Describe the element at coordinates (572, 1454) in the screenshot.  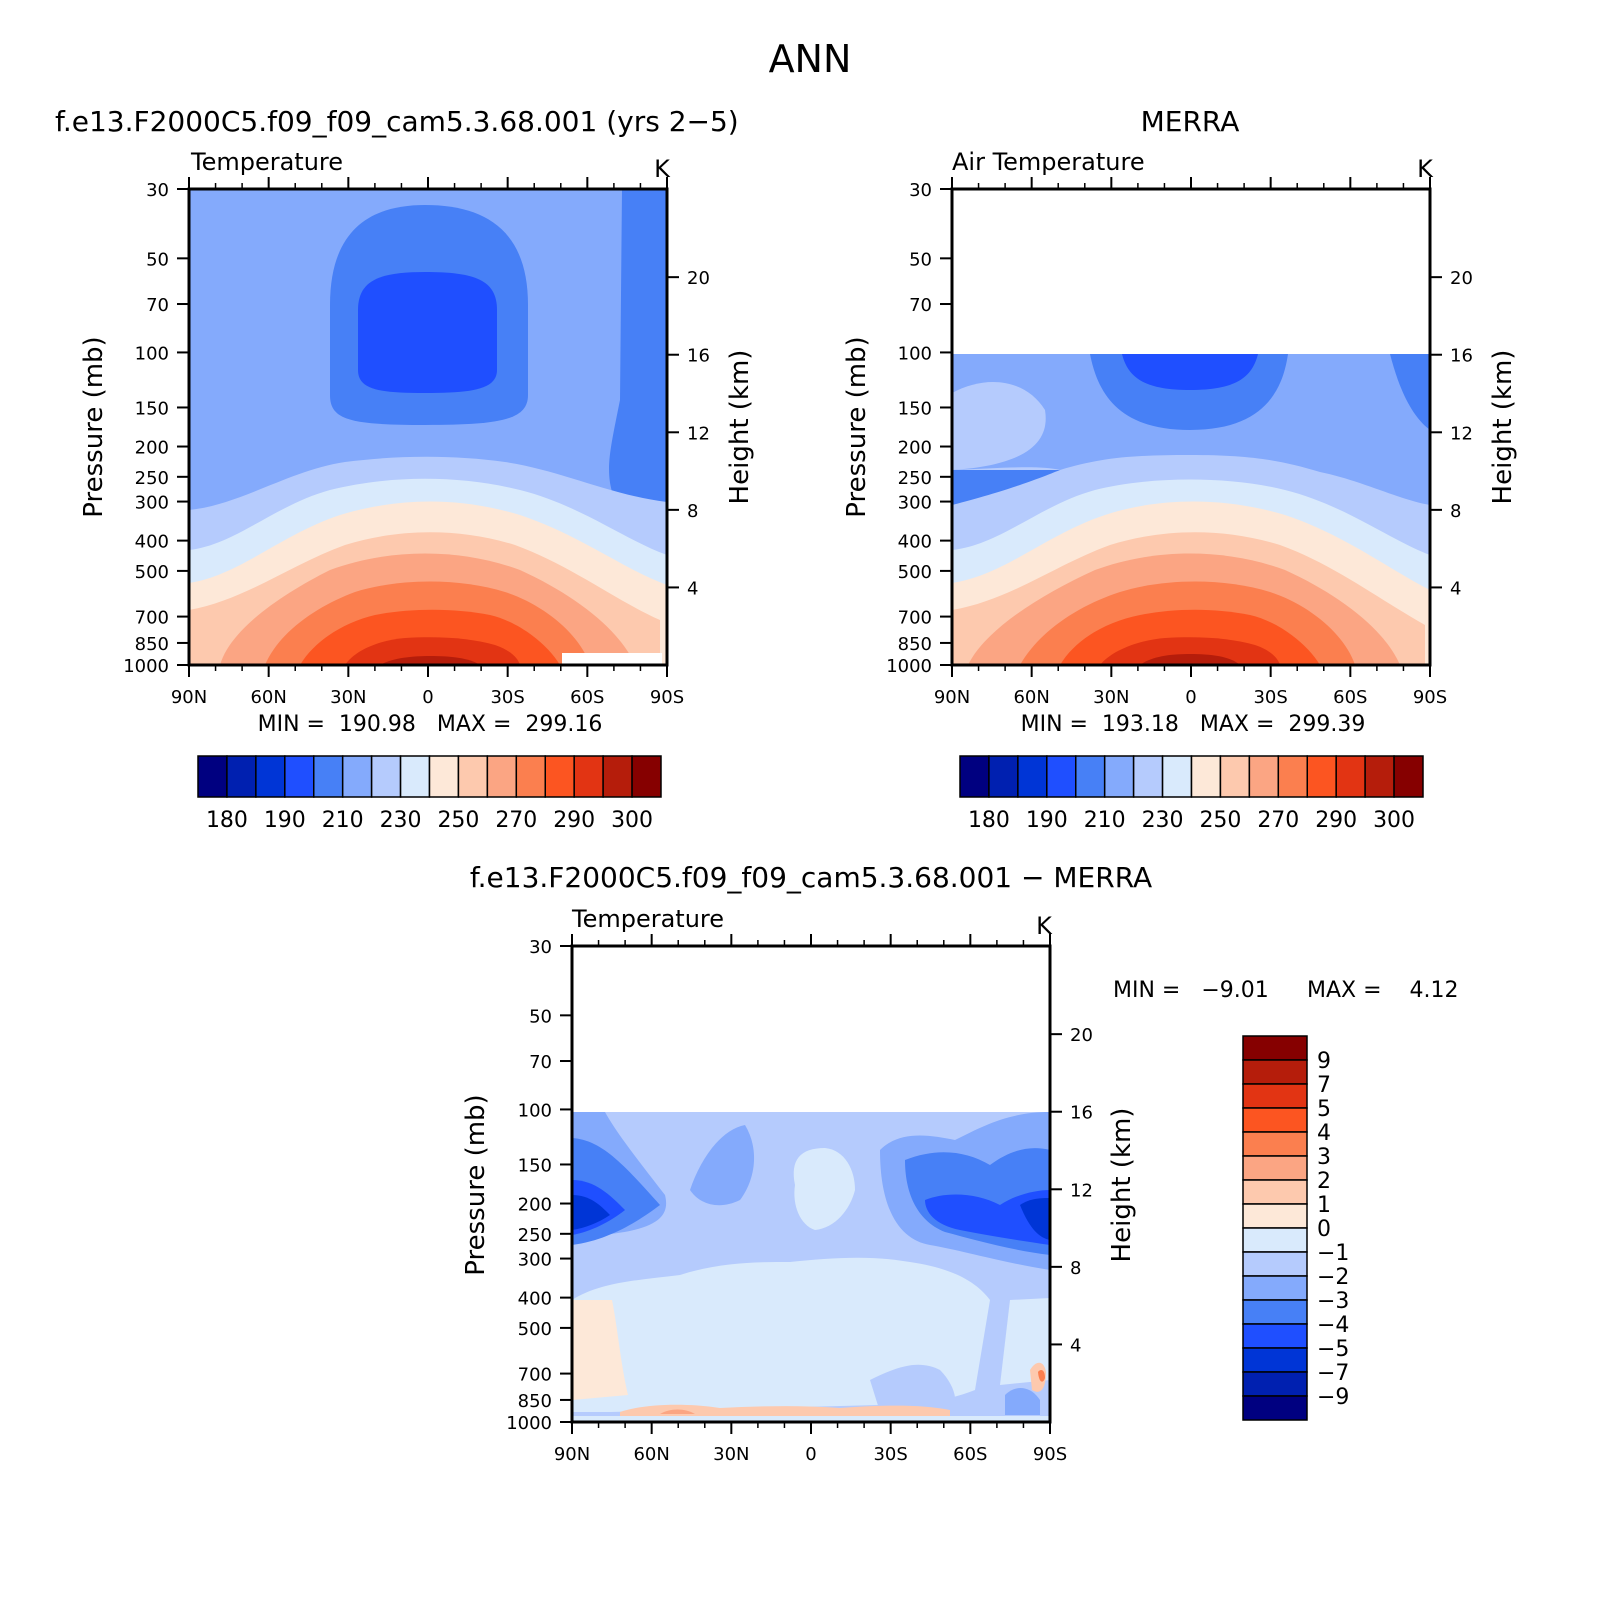
I see `lat-tick-label: 90N` at that location.